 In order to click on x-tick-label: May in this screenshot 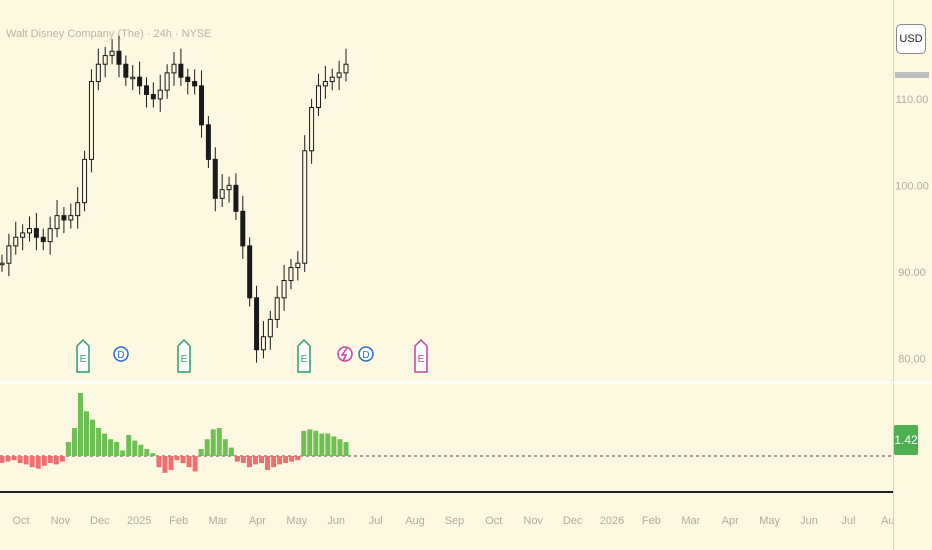, I will do `click(296, 521)`.